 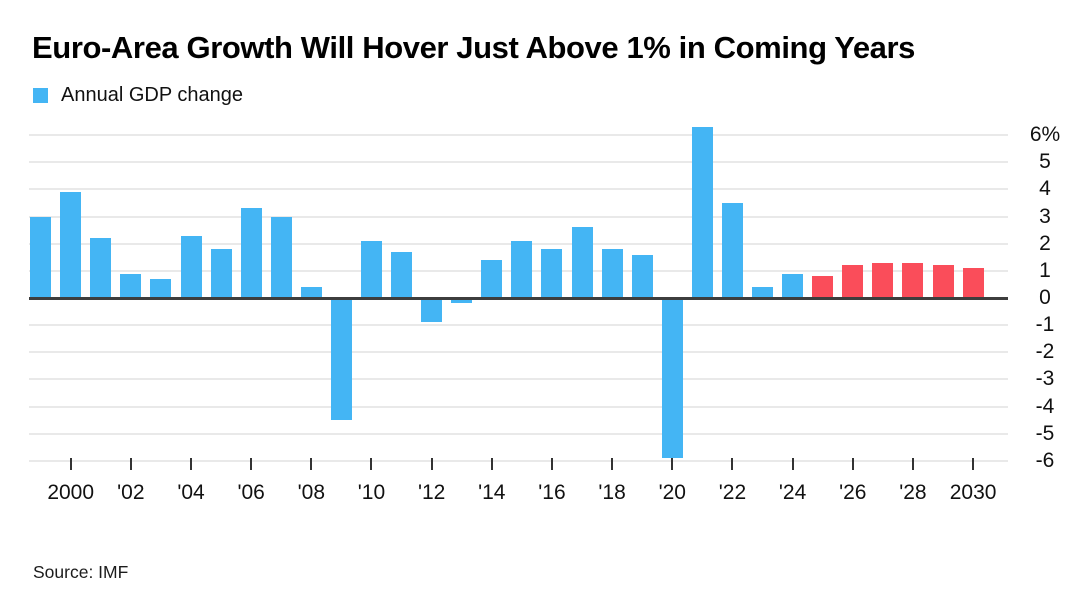 What do you see at coordinates (852, 464) in the screenshot?
I see `x-tick-2026` at bounding box center [852, 464].